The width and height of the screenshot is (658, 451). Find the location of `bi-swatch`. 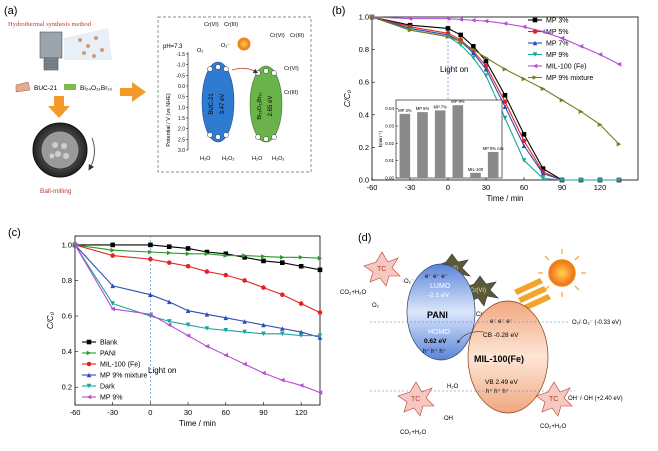

bi-swatch is located at coordinates (70, 87).